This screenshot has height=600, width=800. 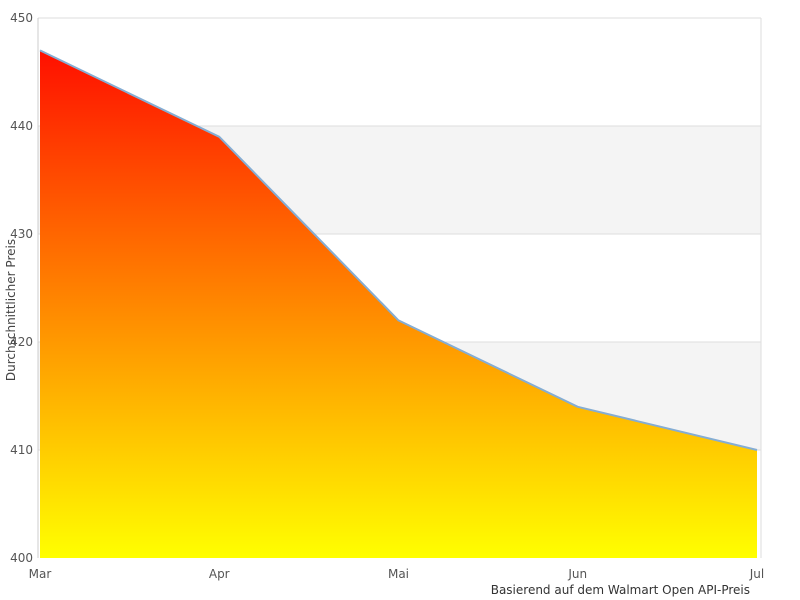 I want to click on x-tick-label: Apr, so click(x=219, y=574).